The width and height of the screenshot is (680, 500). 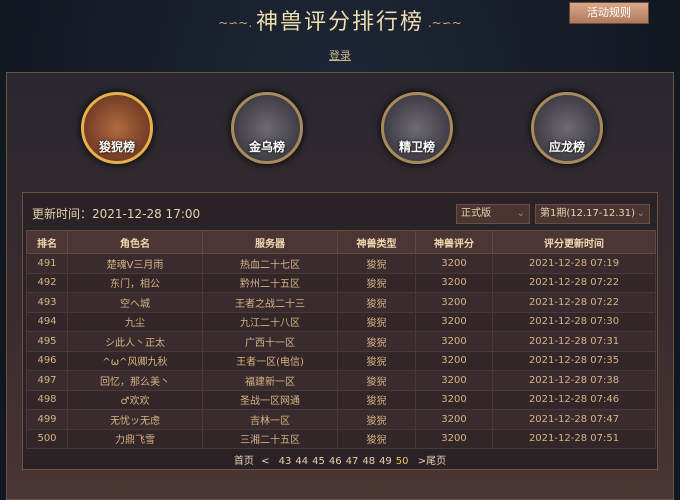 I want to click on period-select: 第1期(12.17-12.31) ⌄, so click(x=592, y=214).